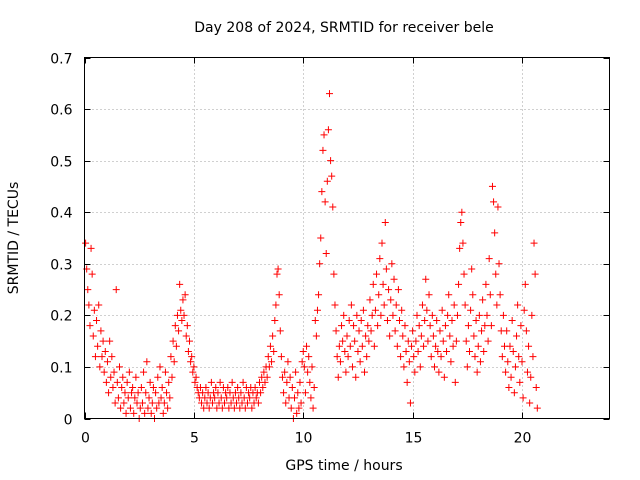 This screenshot has width=640, height=480. Describe the element at coordinates (61, 369) in the screenshot. I see `y-tick-label: 0.1` at that location.